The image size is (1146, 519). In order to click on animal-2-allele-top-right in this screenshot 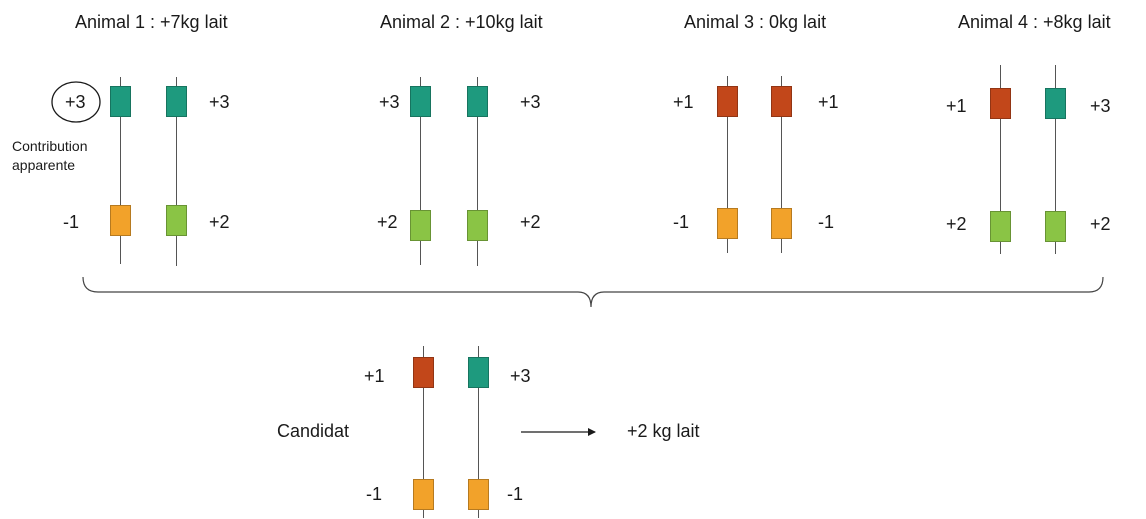, I will do `click(477, 101)`.